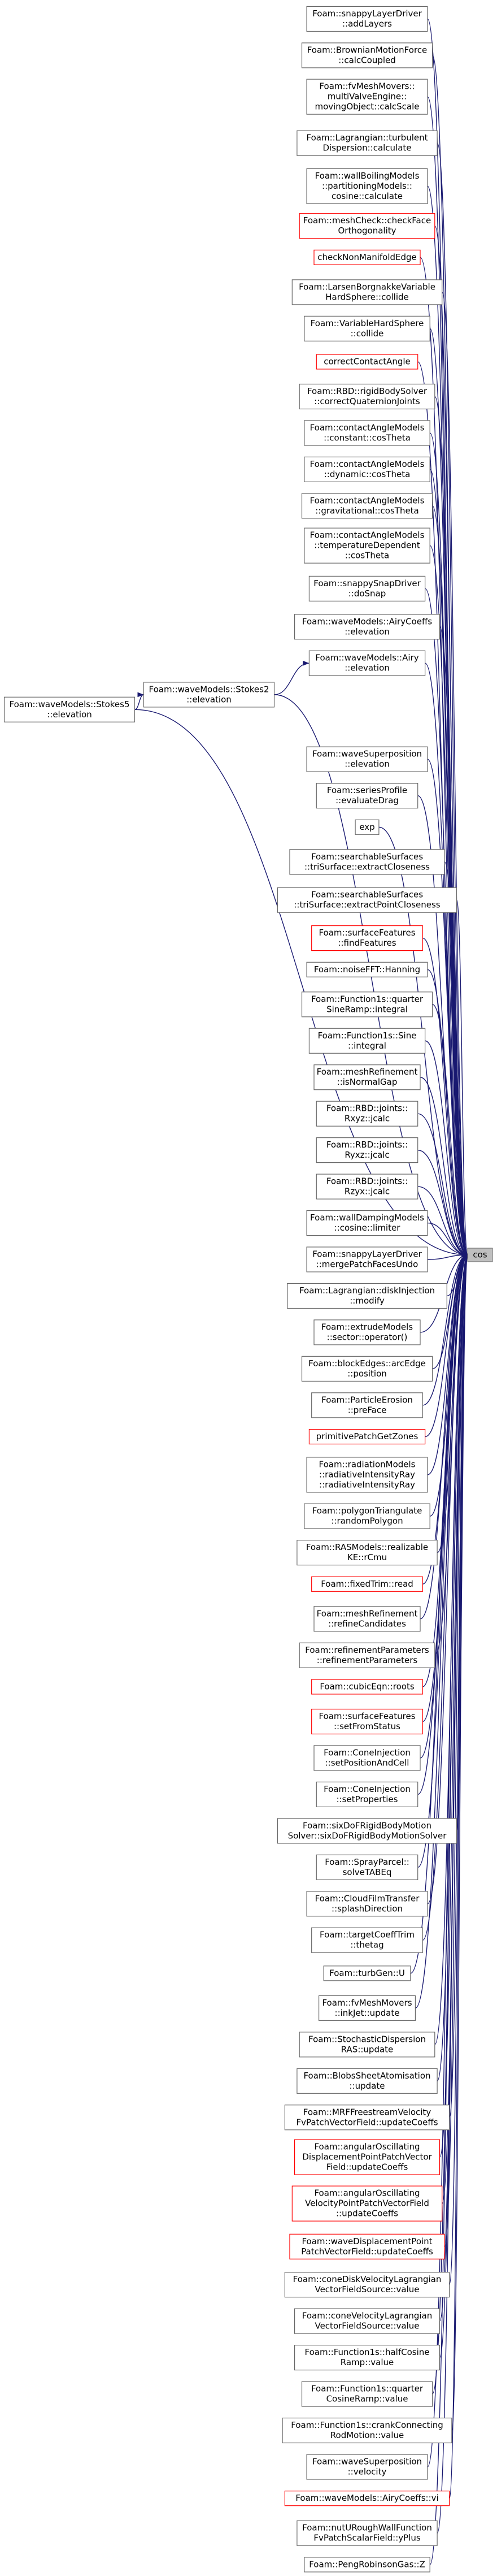  What do you see at coordinates (367, 1374) in the screenshot?
I see `node-label: ::position` at bounding box center [367, 1374].